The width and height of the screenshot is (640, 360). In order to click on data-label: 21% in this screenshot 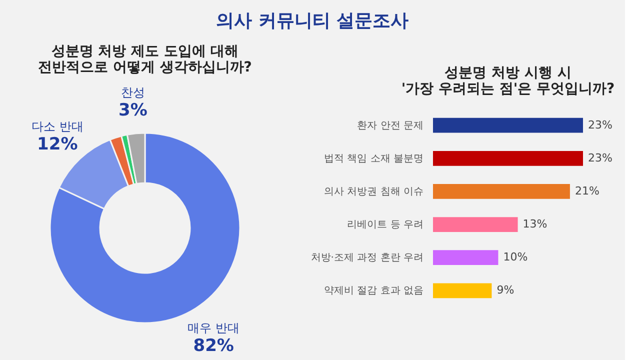, I will do `click(587, 191)`.